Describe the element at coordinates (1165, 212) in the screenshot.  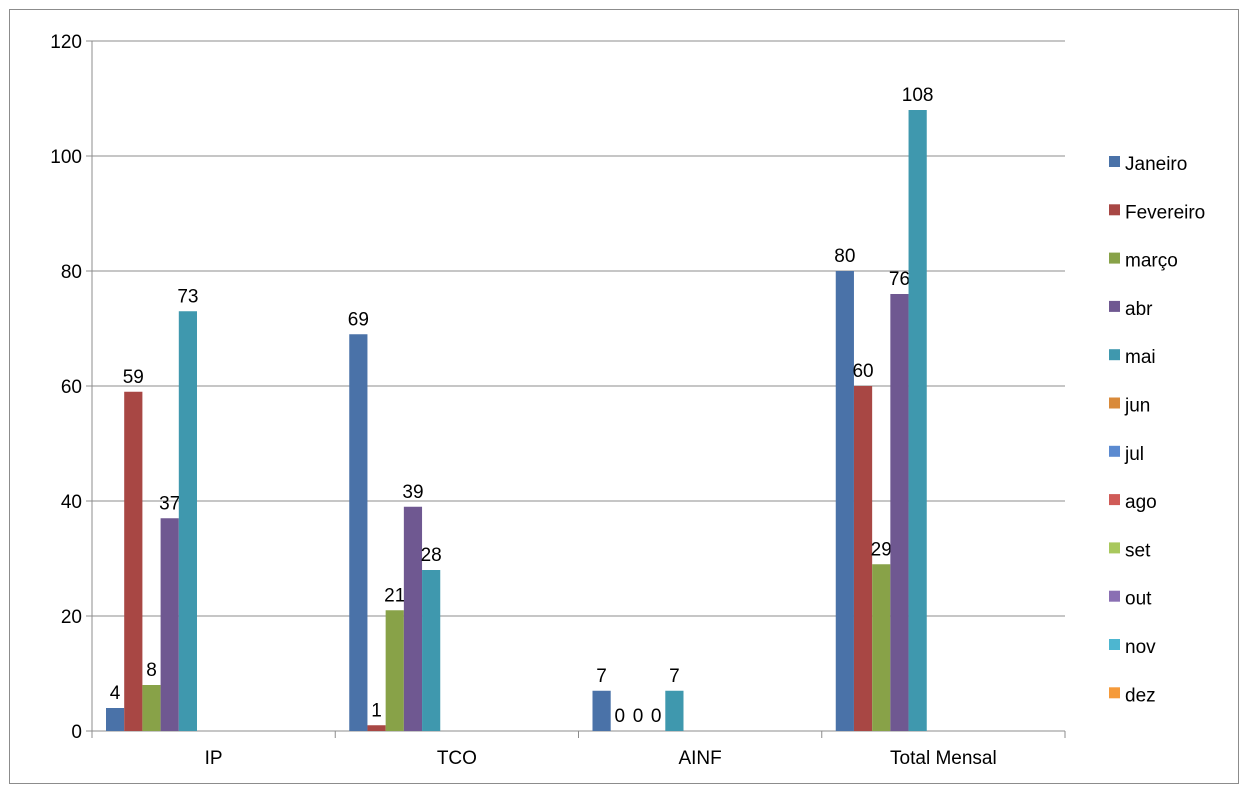
I see `legend-label: Fevereiro` at that location.